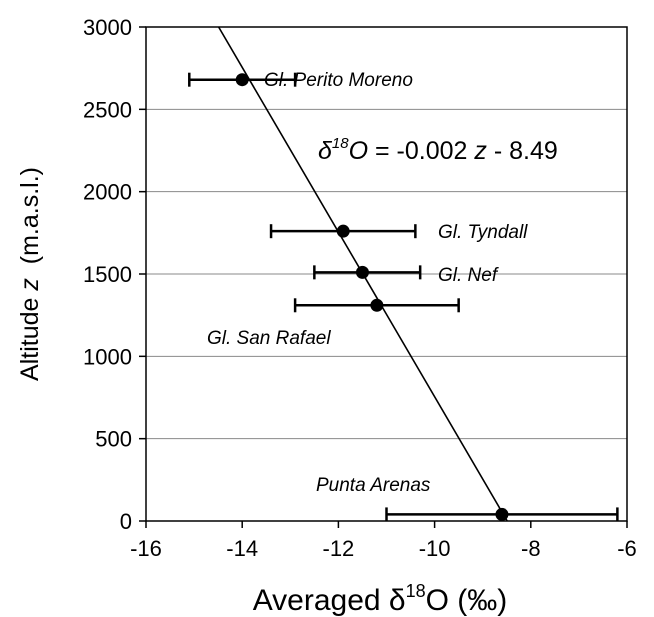 The width and height of the screenshot is (654, 617). I want to click on y-title-suffix: (m.a.s.l.), so click(30, 222).